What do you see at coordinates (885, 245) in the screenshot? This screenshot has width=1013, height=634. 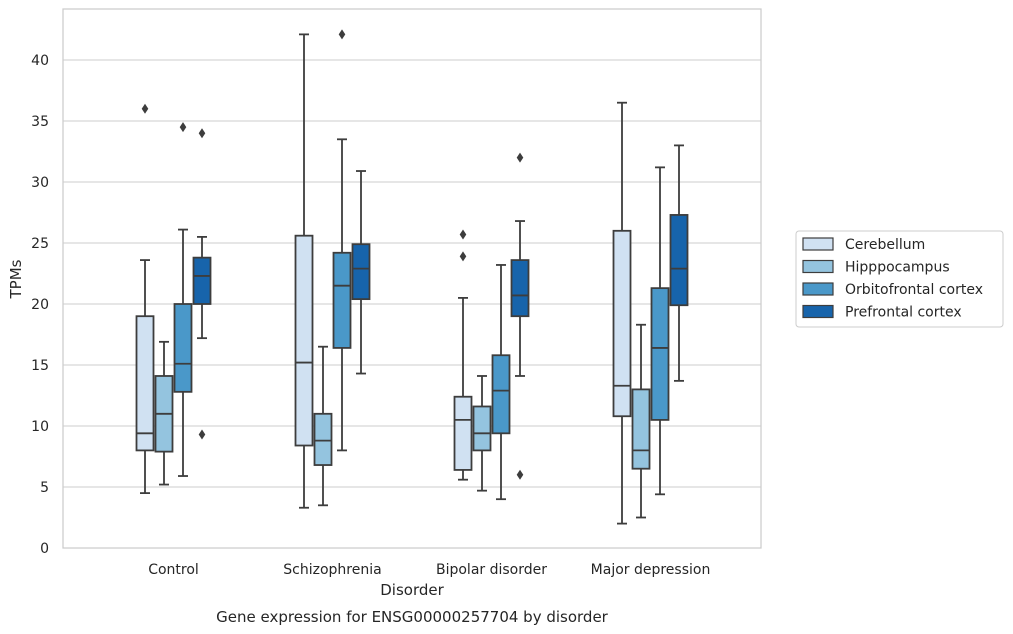 I see `legend-label: Cerebellum` at bounding box center [885, 245].